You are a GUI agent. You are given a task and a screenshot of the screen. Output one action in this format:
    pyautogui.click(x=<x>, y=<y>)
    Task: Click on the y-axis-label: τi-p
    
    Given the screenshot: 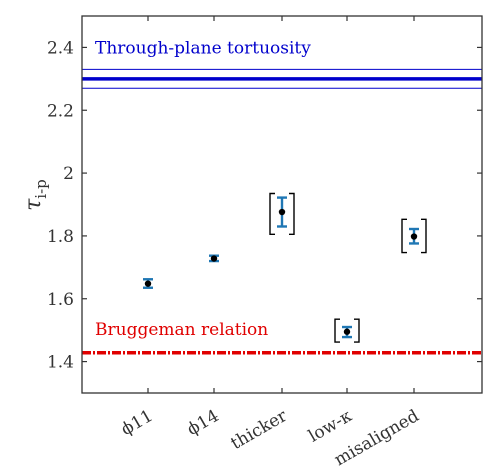 What is the action you would take?
    pyautogui.click(x=35, y=195)
    